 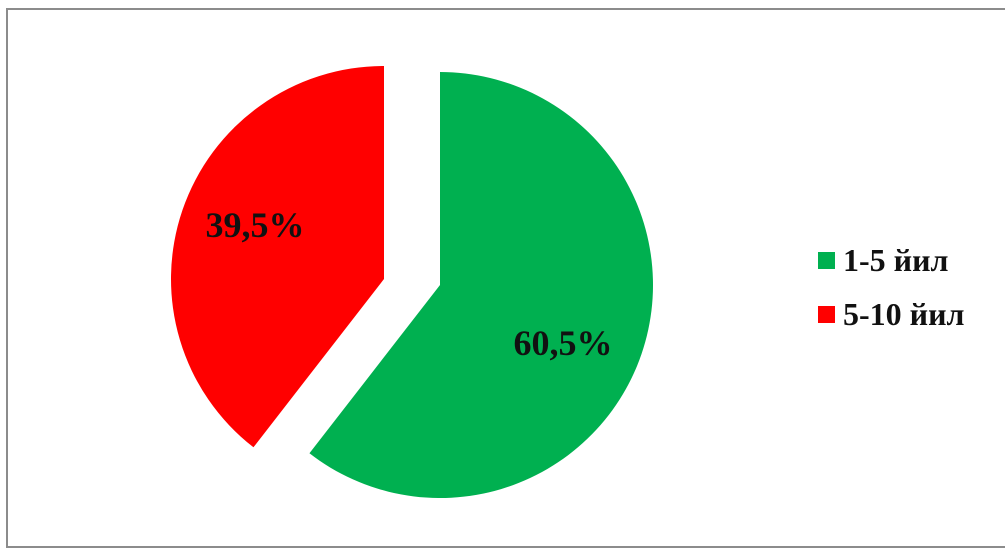 What do you see at coordinates (277, 257) in the screenshot?
I see `pie-slice-5-10-years` at bounding box center [277, 257].